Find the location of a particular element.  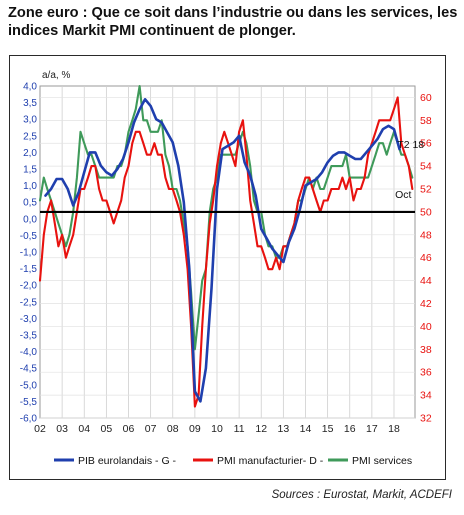

left-tick-label: -0,5 is located at coordinates (29, 236).